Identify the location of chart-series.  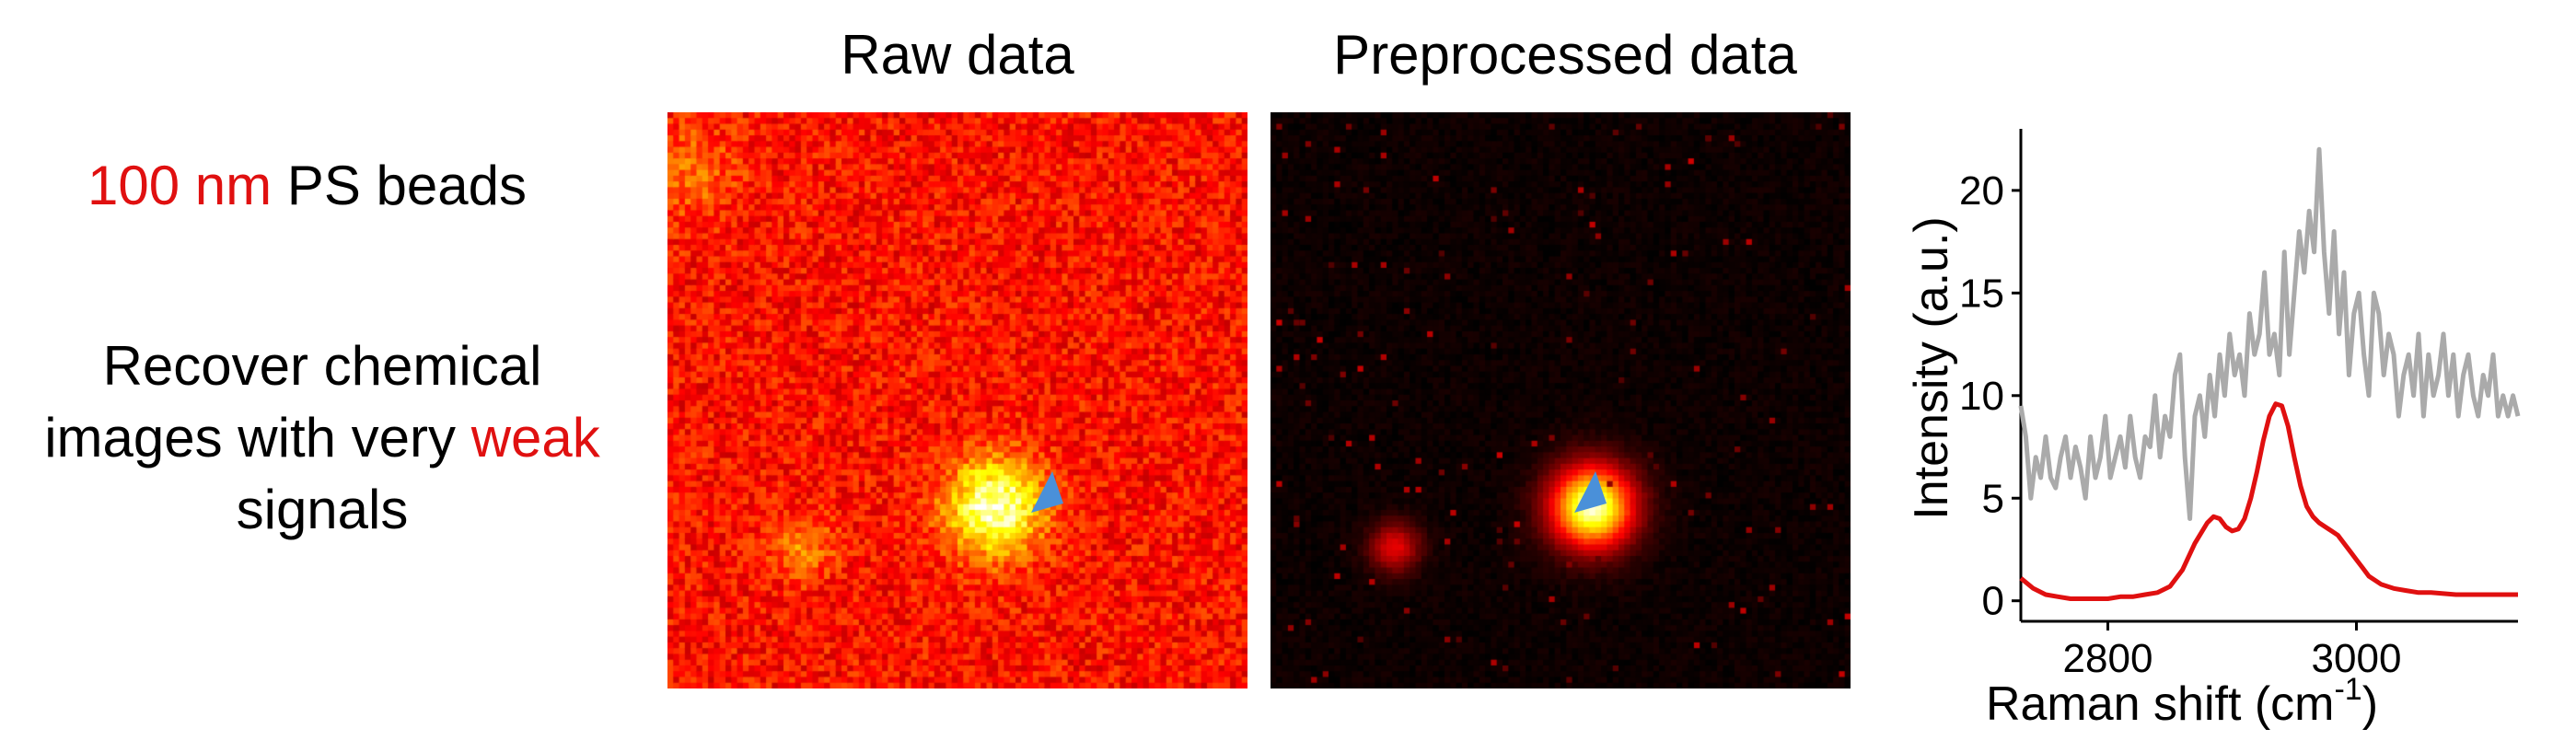
(2269, 373).